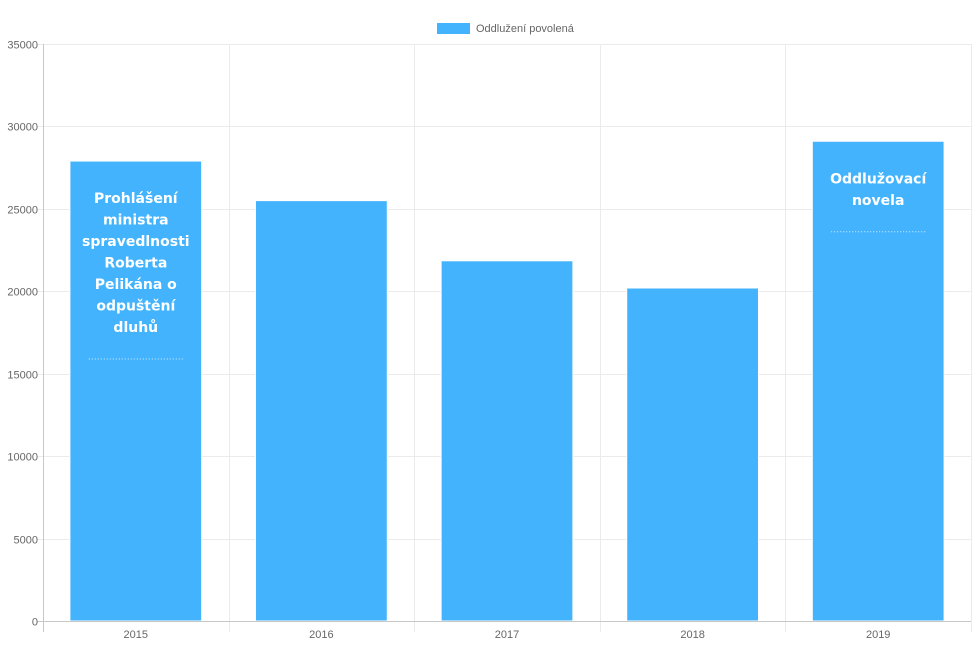 The image size is (980, 654). Describe the element at coordinates (22, 46) in the screenshot. I see `y-tick-label: 35000` at that location.